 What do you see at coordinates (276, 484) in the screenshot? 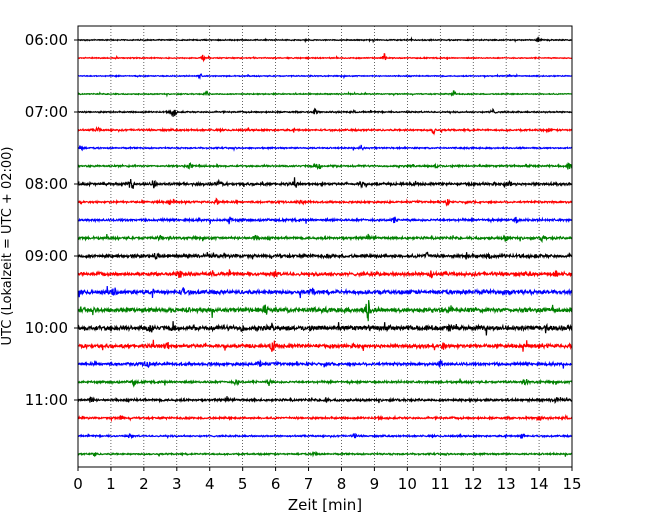
I see `x-tick-label: 6` at bounding box center [276, 484].